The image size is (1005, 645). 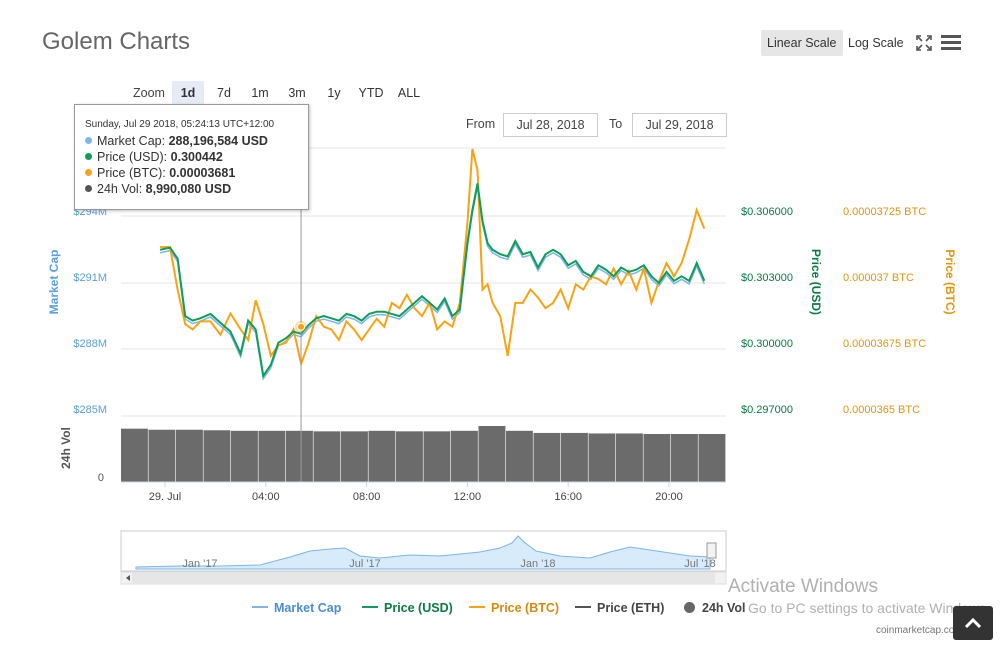 I want to click on y-usd-tick-label: $0.300000, so click(x=767, y=344).